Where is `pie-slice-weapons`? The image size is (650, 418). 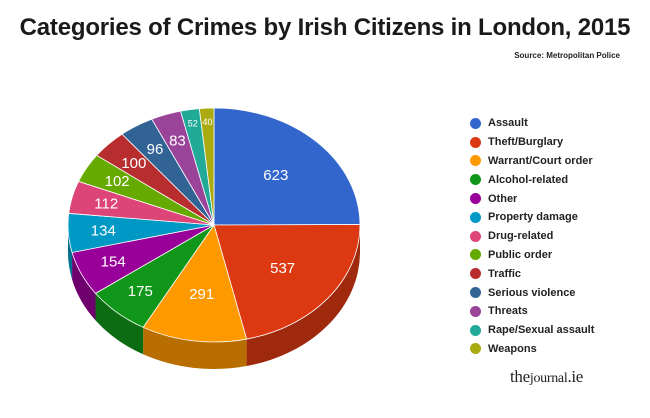 pie-slice-weapons is located at coordinates (206, 166).